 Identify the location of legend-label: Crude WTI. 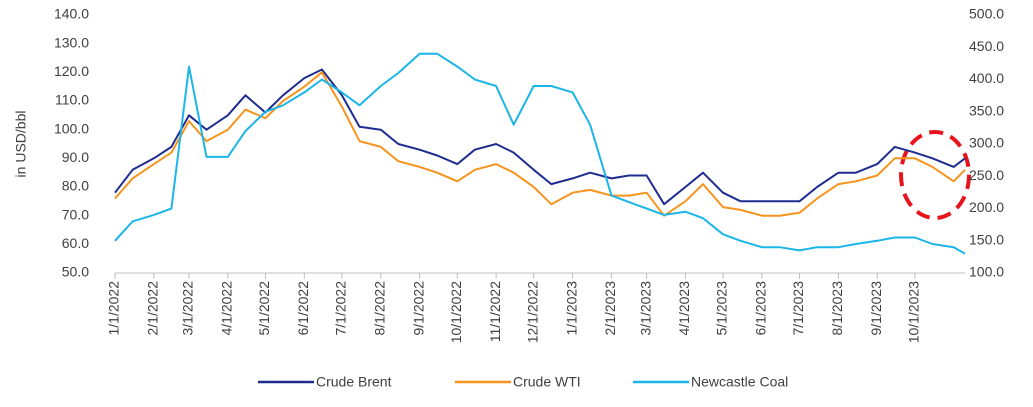
(547, 382).